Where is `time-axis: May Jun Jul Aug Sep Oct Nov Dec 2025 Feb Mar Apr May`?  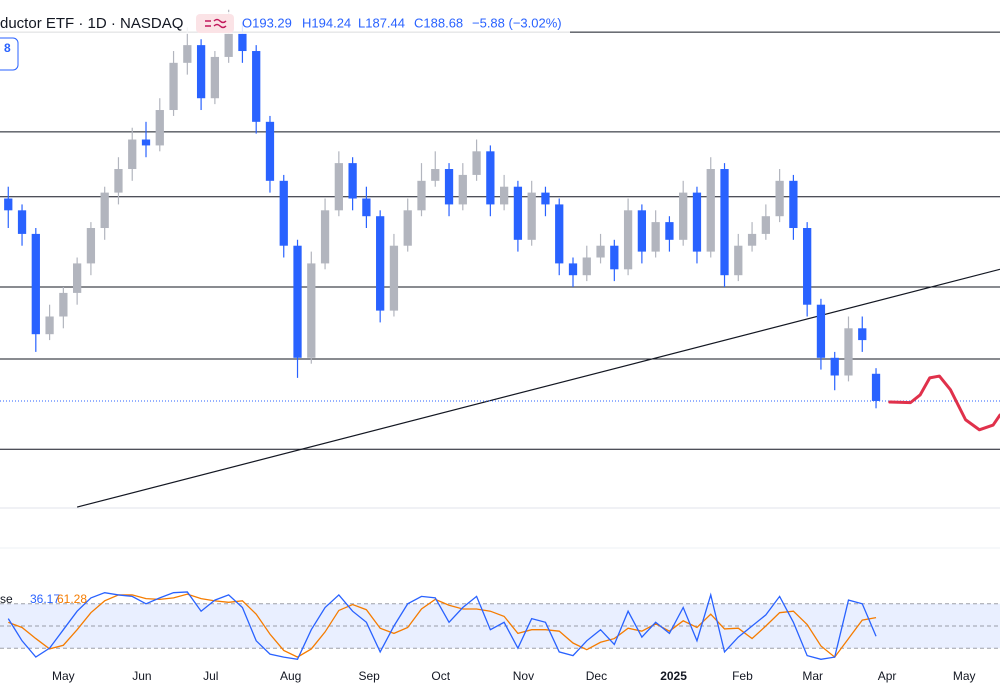 time-axis: May Jun Jul Aug Sep Oct Nov Dec 2025 Feb Mar Apr May is located at coordinates (514, 676).